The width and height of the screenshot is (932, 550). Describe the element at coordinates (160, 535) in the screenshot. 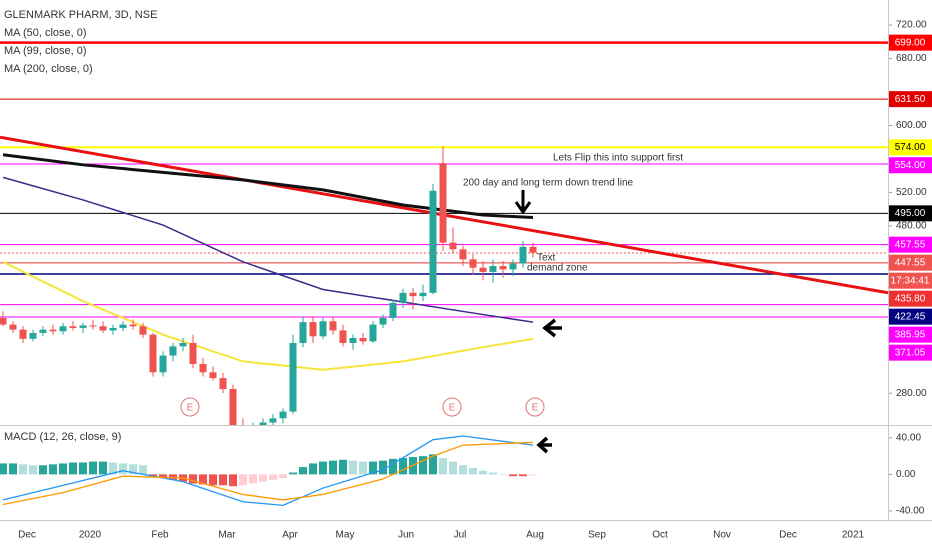

I see `x-tick-label: Feb` at that location.